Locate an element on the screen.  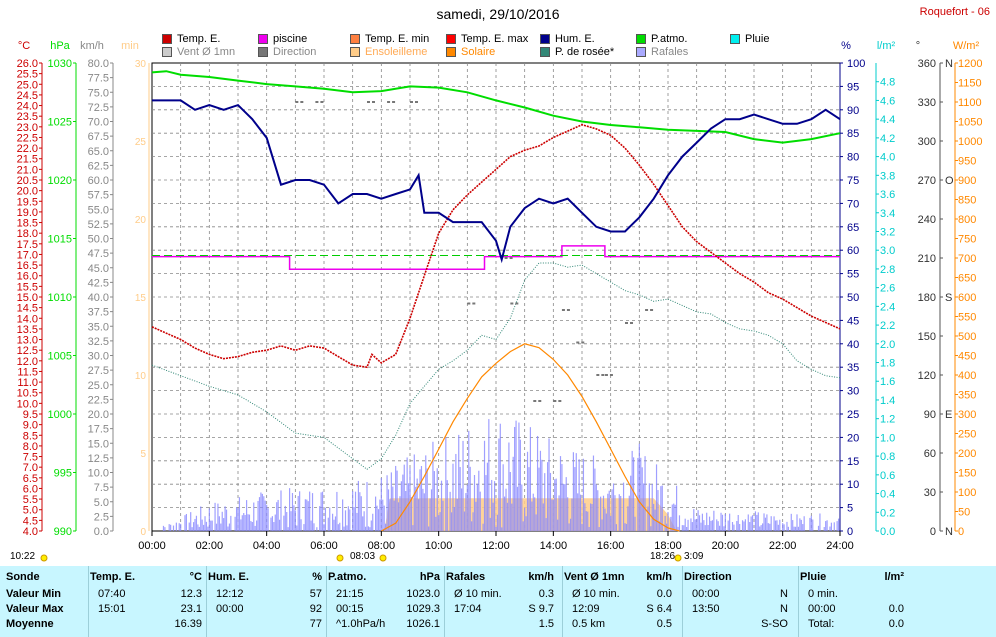
wind_kmh-tick-label: 57.5 is located at coordinates (98, 196).